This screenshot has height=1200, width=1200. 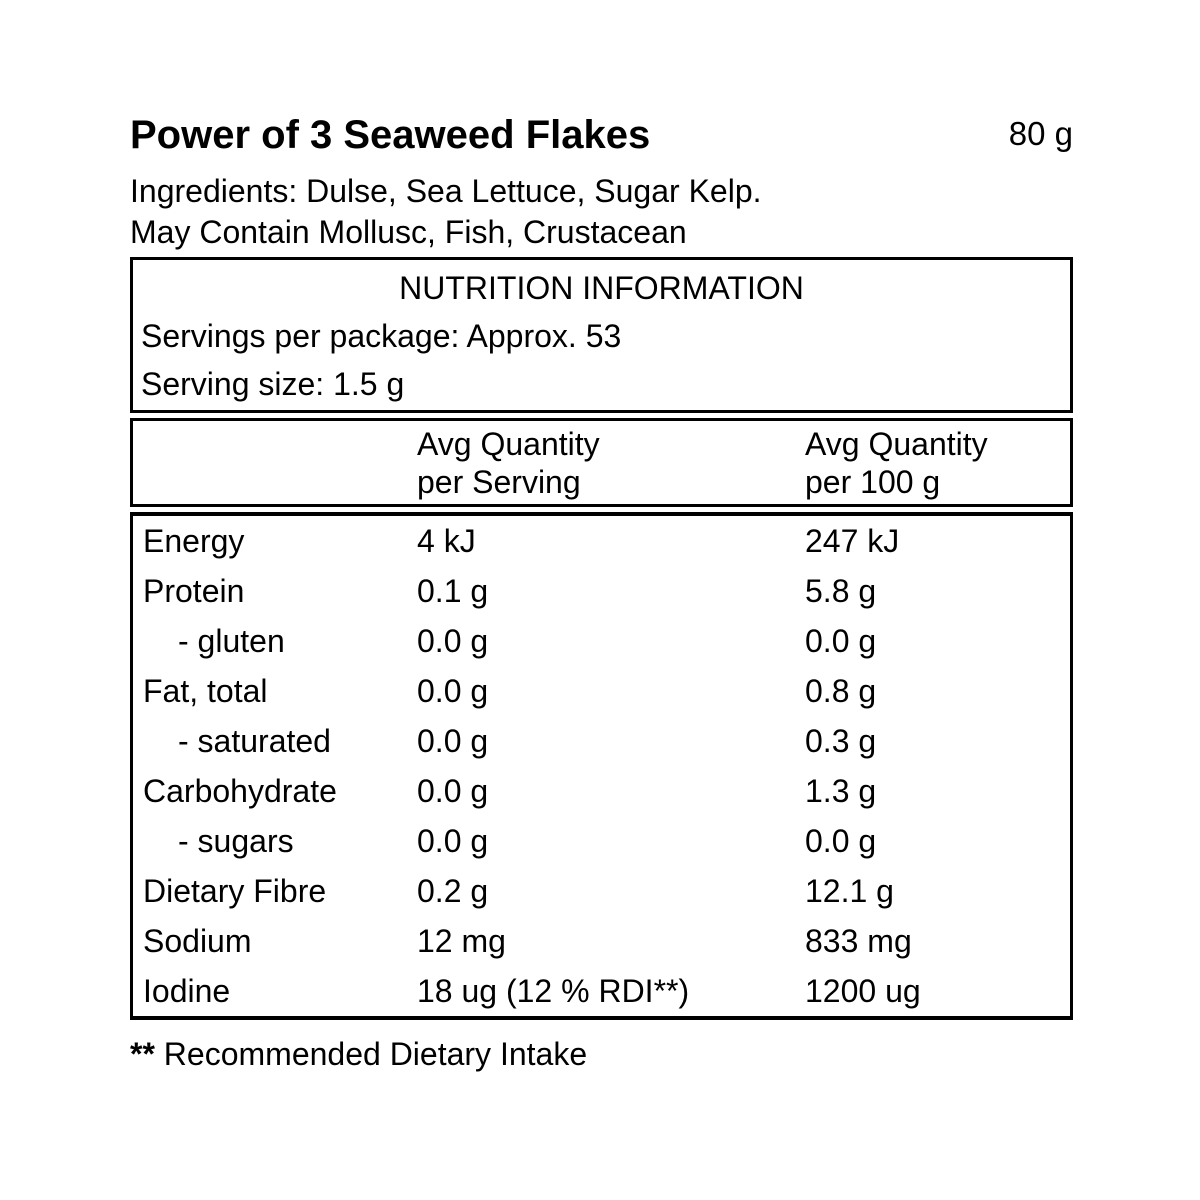 What do you see at coordinates (553, 990) in the screenshot?
I see `per-serving-value: 18 ug (12 % RDI**)` at bounding box center [553, 990].